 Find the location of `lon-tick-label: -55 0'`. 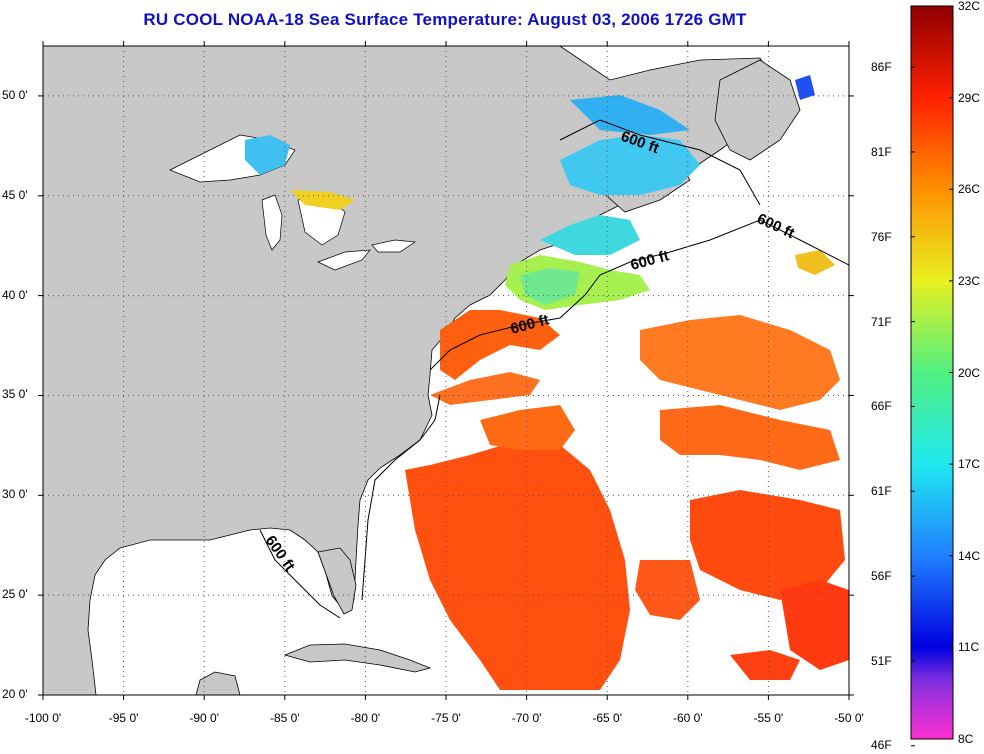

lon-tick-label: -55 0' is located at coordinates (768, 718).